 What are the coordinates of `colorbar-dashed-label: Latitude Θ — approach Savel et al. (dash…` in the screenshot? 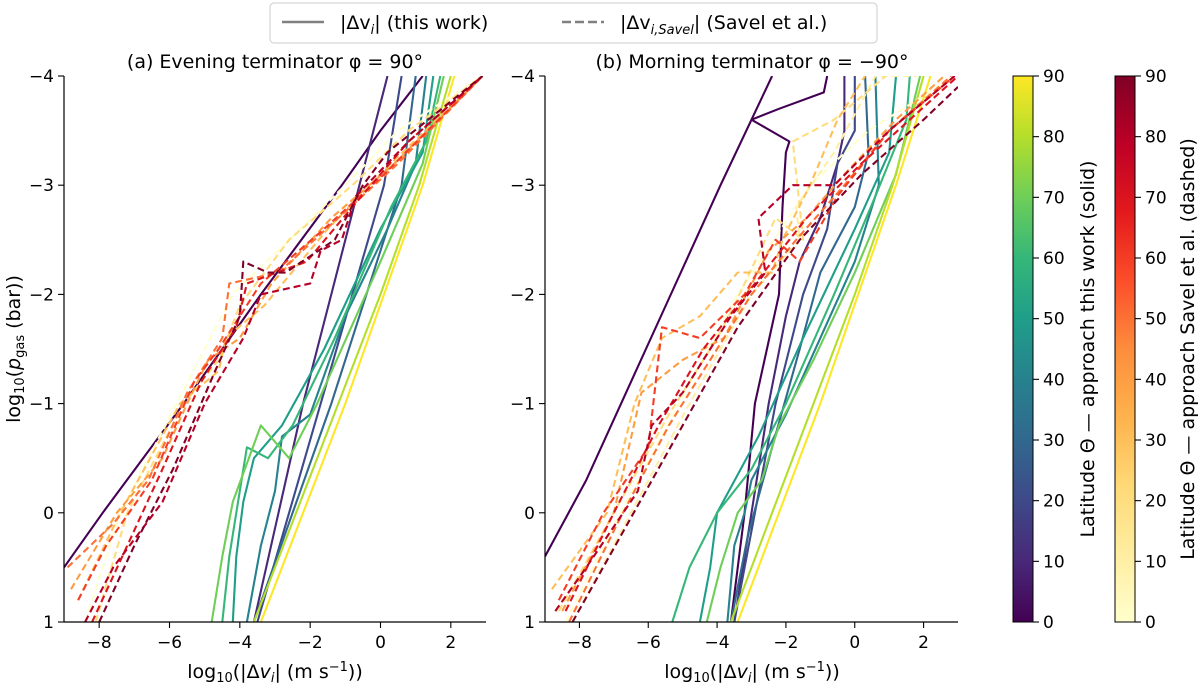 It's located at (1188, 349).